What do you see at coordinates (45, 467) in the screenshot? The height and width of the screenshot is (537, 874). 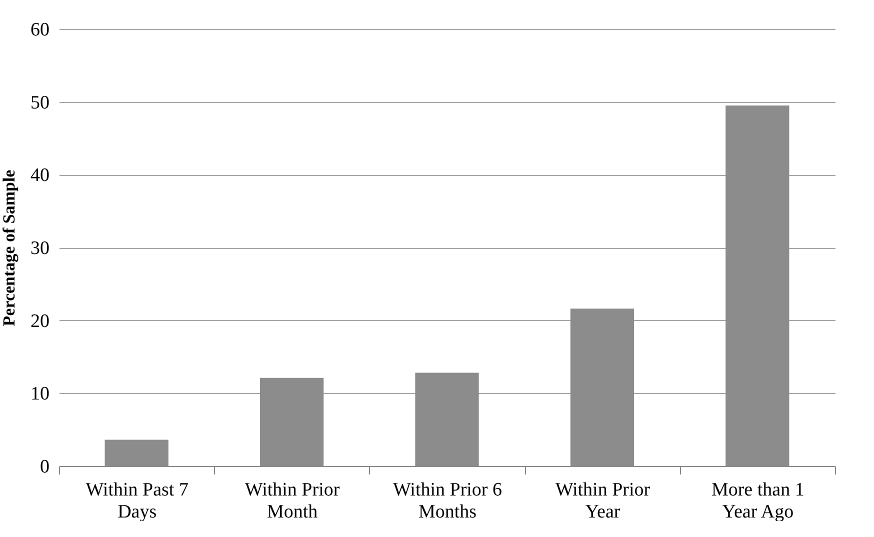 I see `y-tick-label: 0` at bounding box center [45, 467].